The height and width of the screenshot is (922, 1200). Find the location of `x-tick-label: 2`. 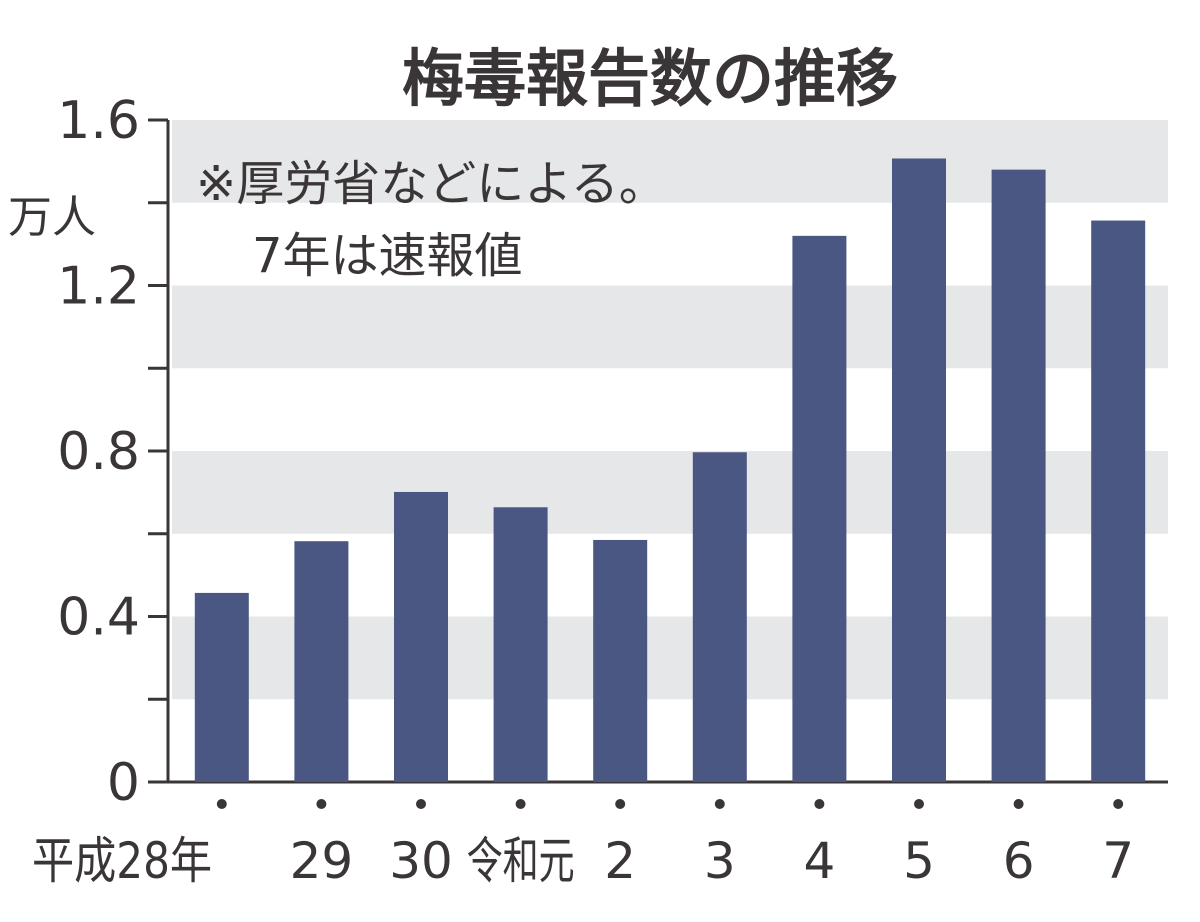

x-tick-label: 2 is located at coordinates (620, 861).